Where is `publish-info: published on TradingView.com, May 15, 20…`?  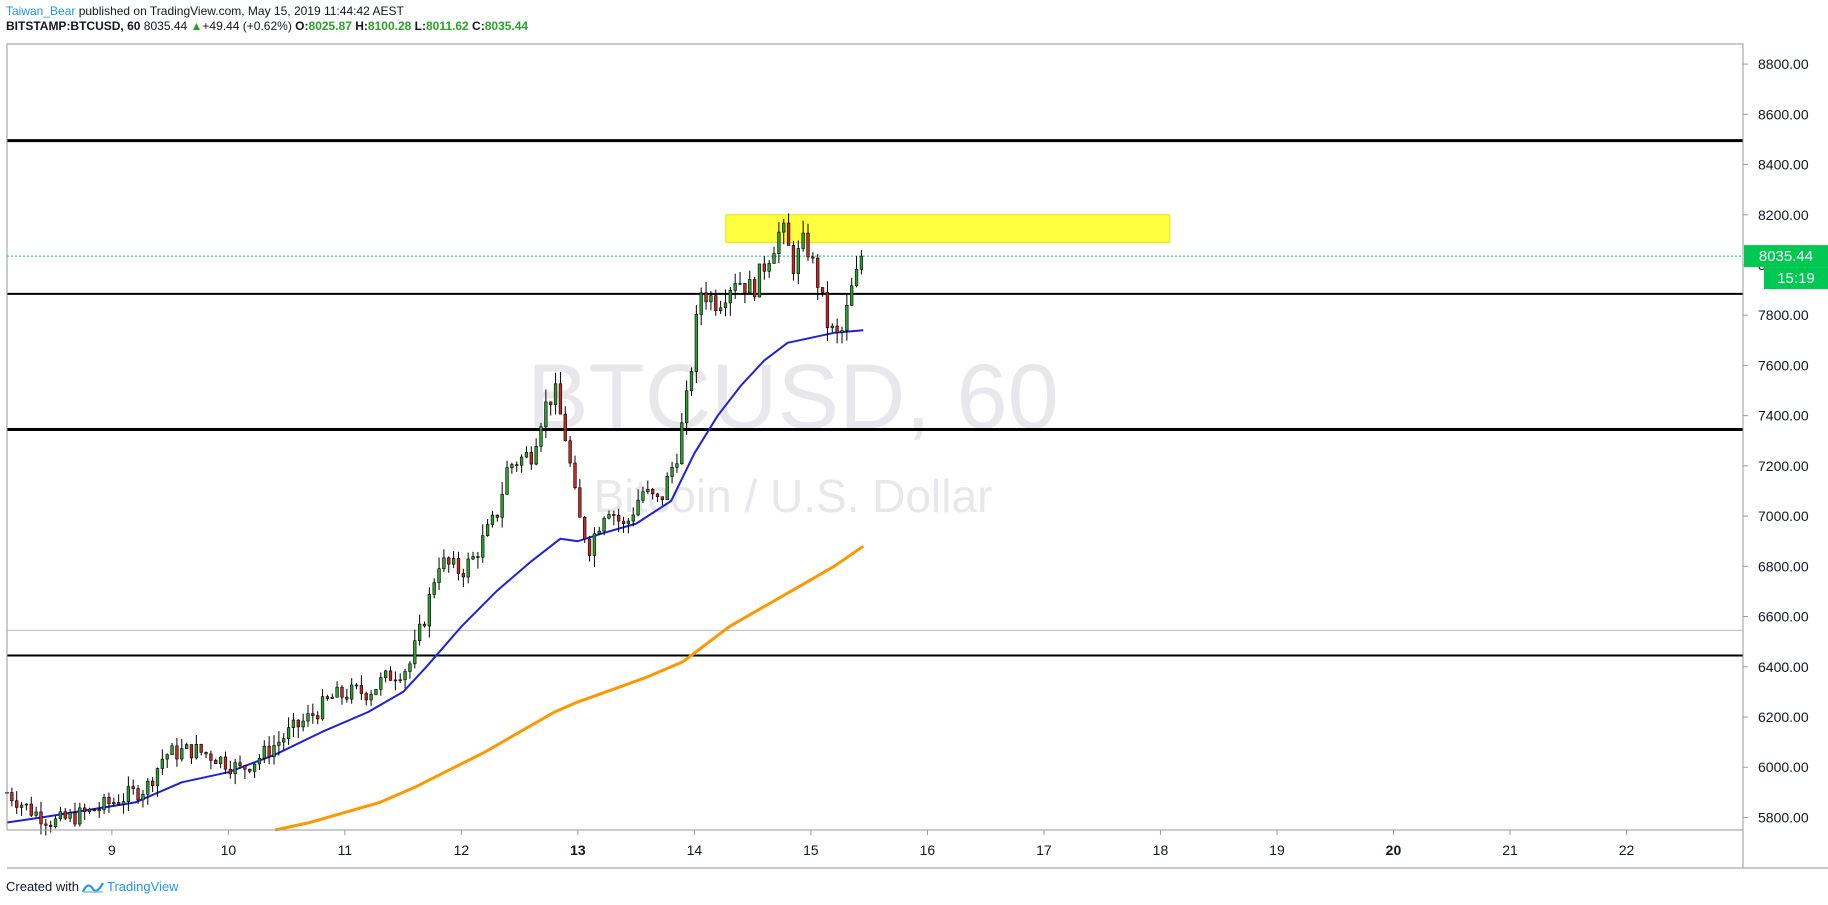
publish-info: published on TradingView.com, May 15, 20… is located at coordinates (239, 11).